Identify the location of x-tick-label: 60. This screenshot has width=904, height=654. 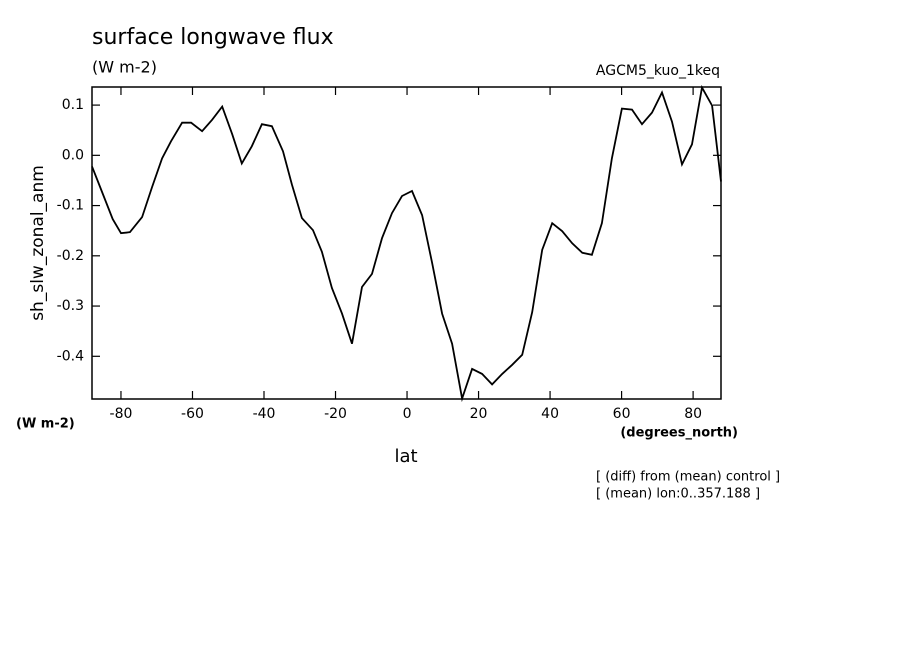
(622, 414).